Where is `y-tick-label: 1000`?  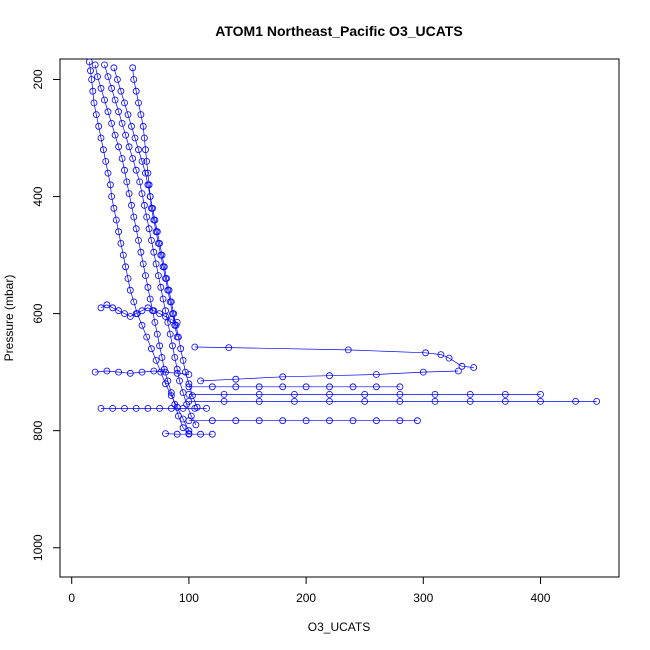 y-tick-label: 1000 is located at coordinates (38, 547).